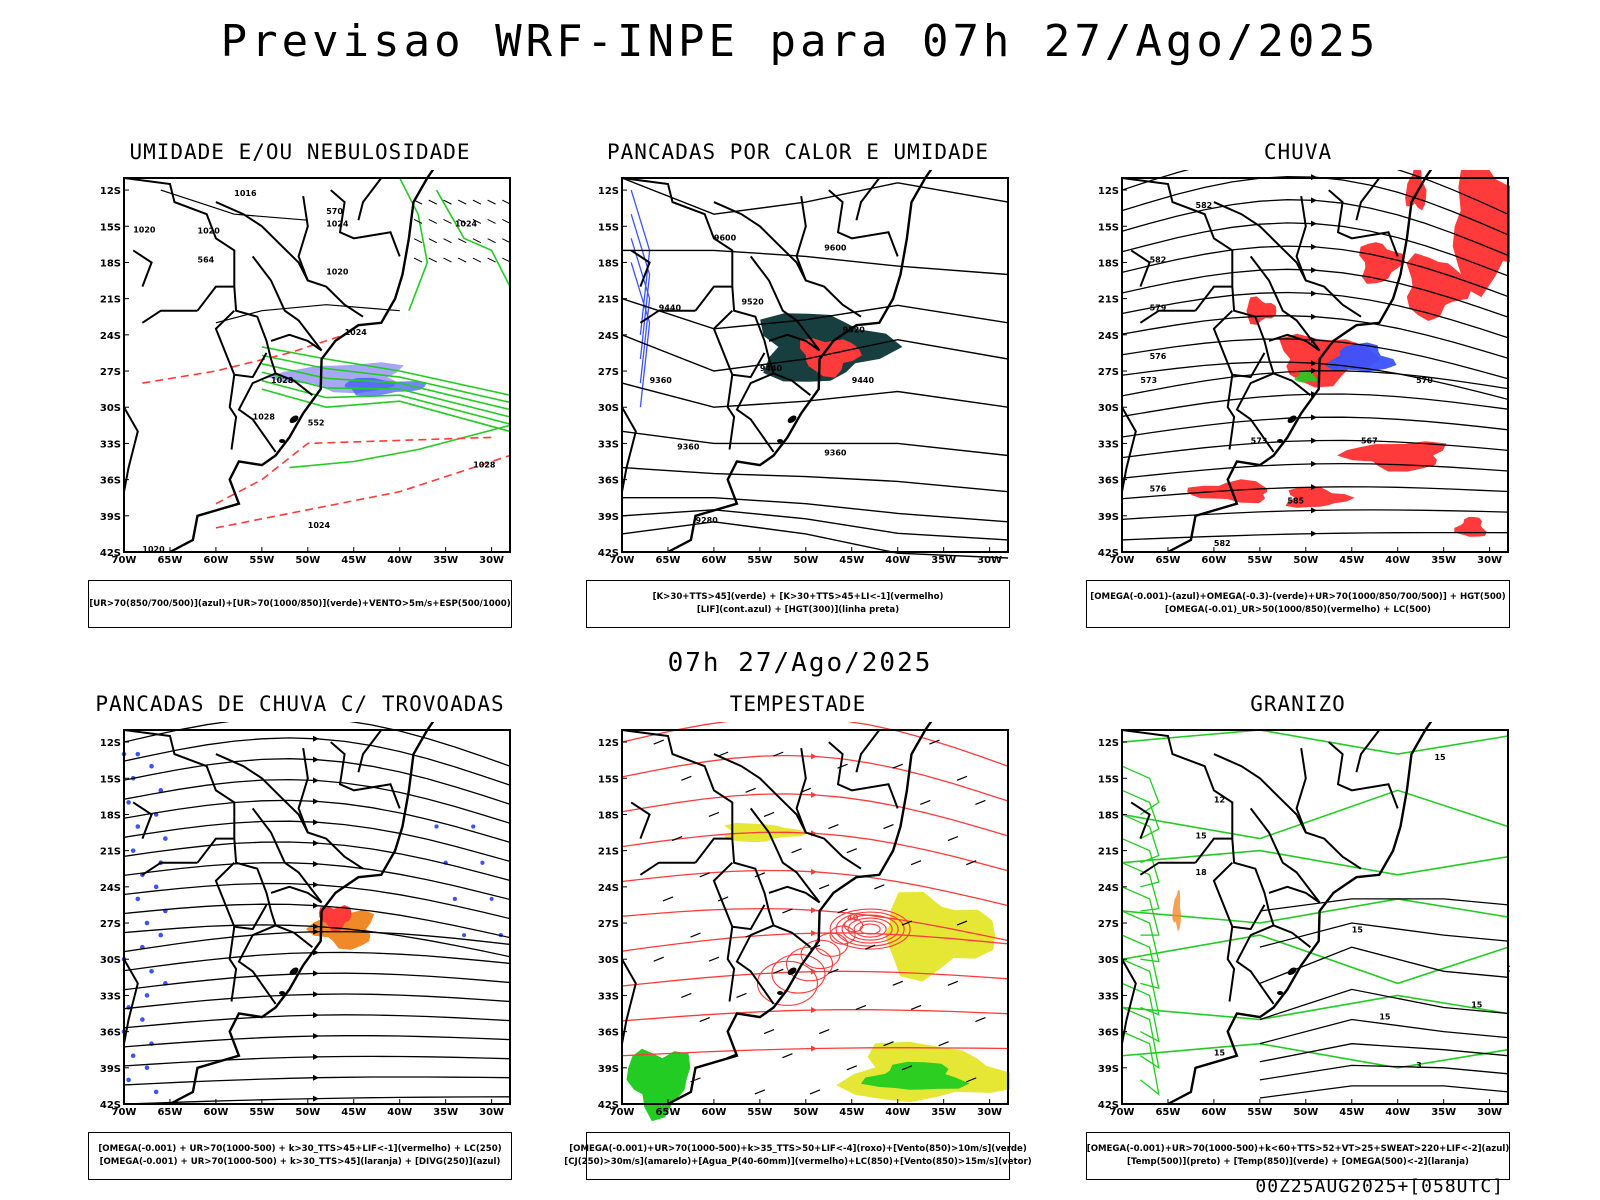 The image size is (1600, 1200). I want to click on lagoon-shape, so click(282, 441).